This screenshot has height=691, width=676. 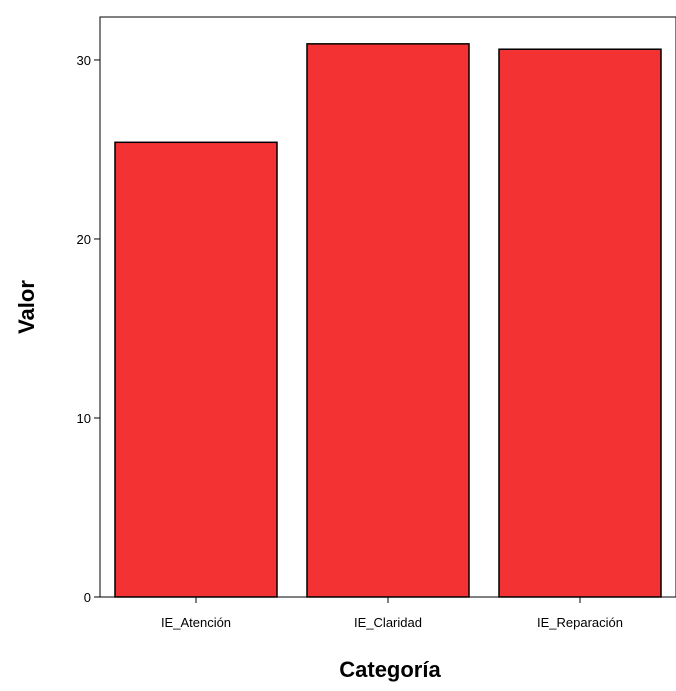 What do you see at coordinates (84, 418) in the screenshot?
I see `y-tick-label: 10` at bounding box center [84, 418].